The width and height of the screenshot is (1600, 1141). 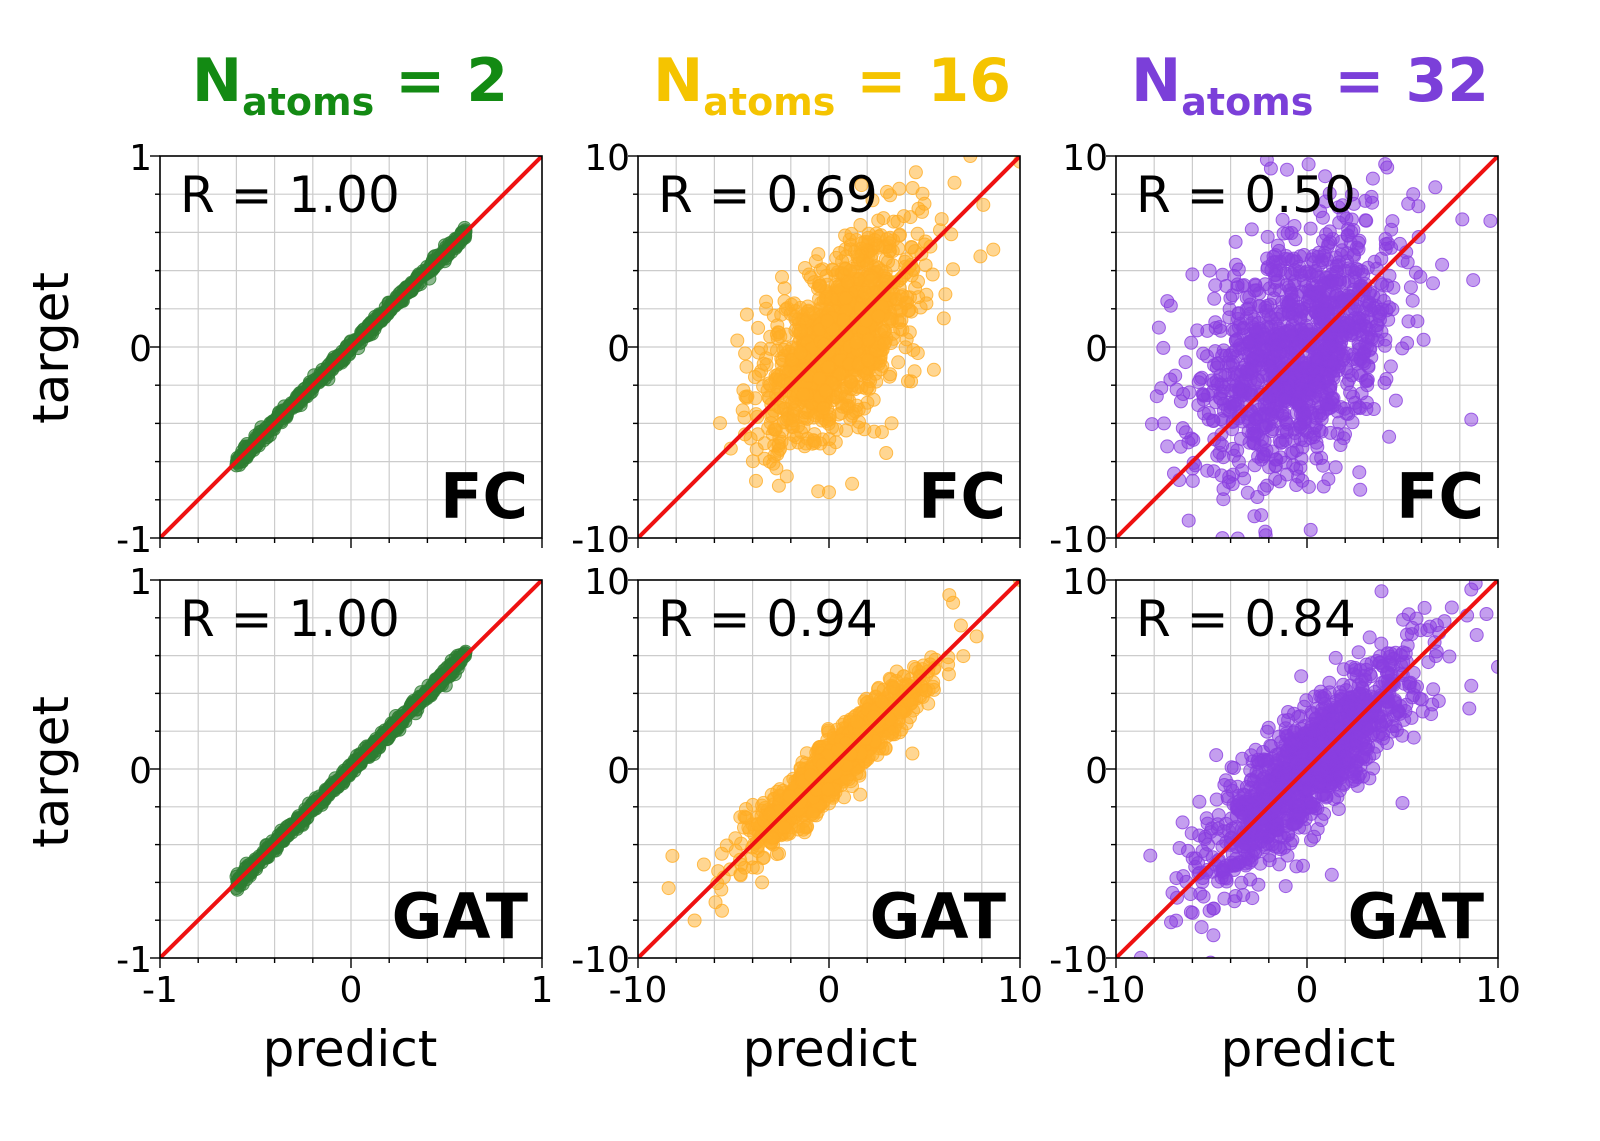 I want to click on model-label: GAT, so click(x=460, y=916).